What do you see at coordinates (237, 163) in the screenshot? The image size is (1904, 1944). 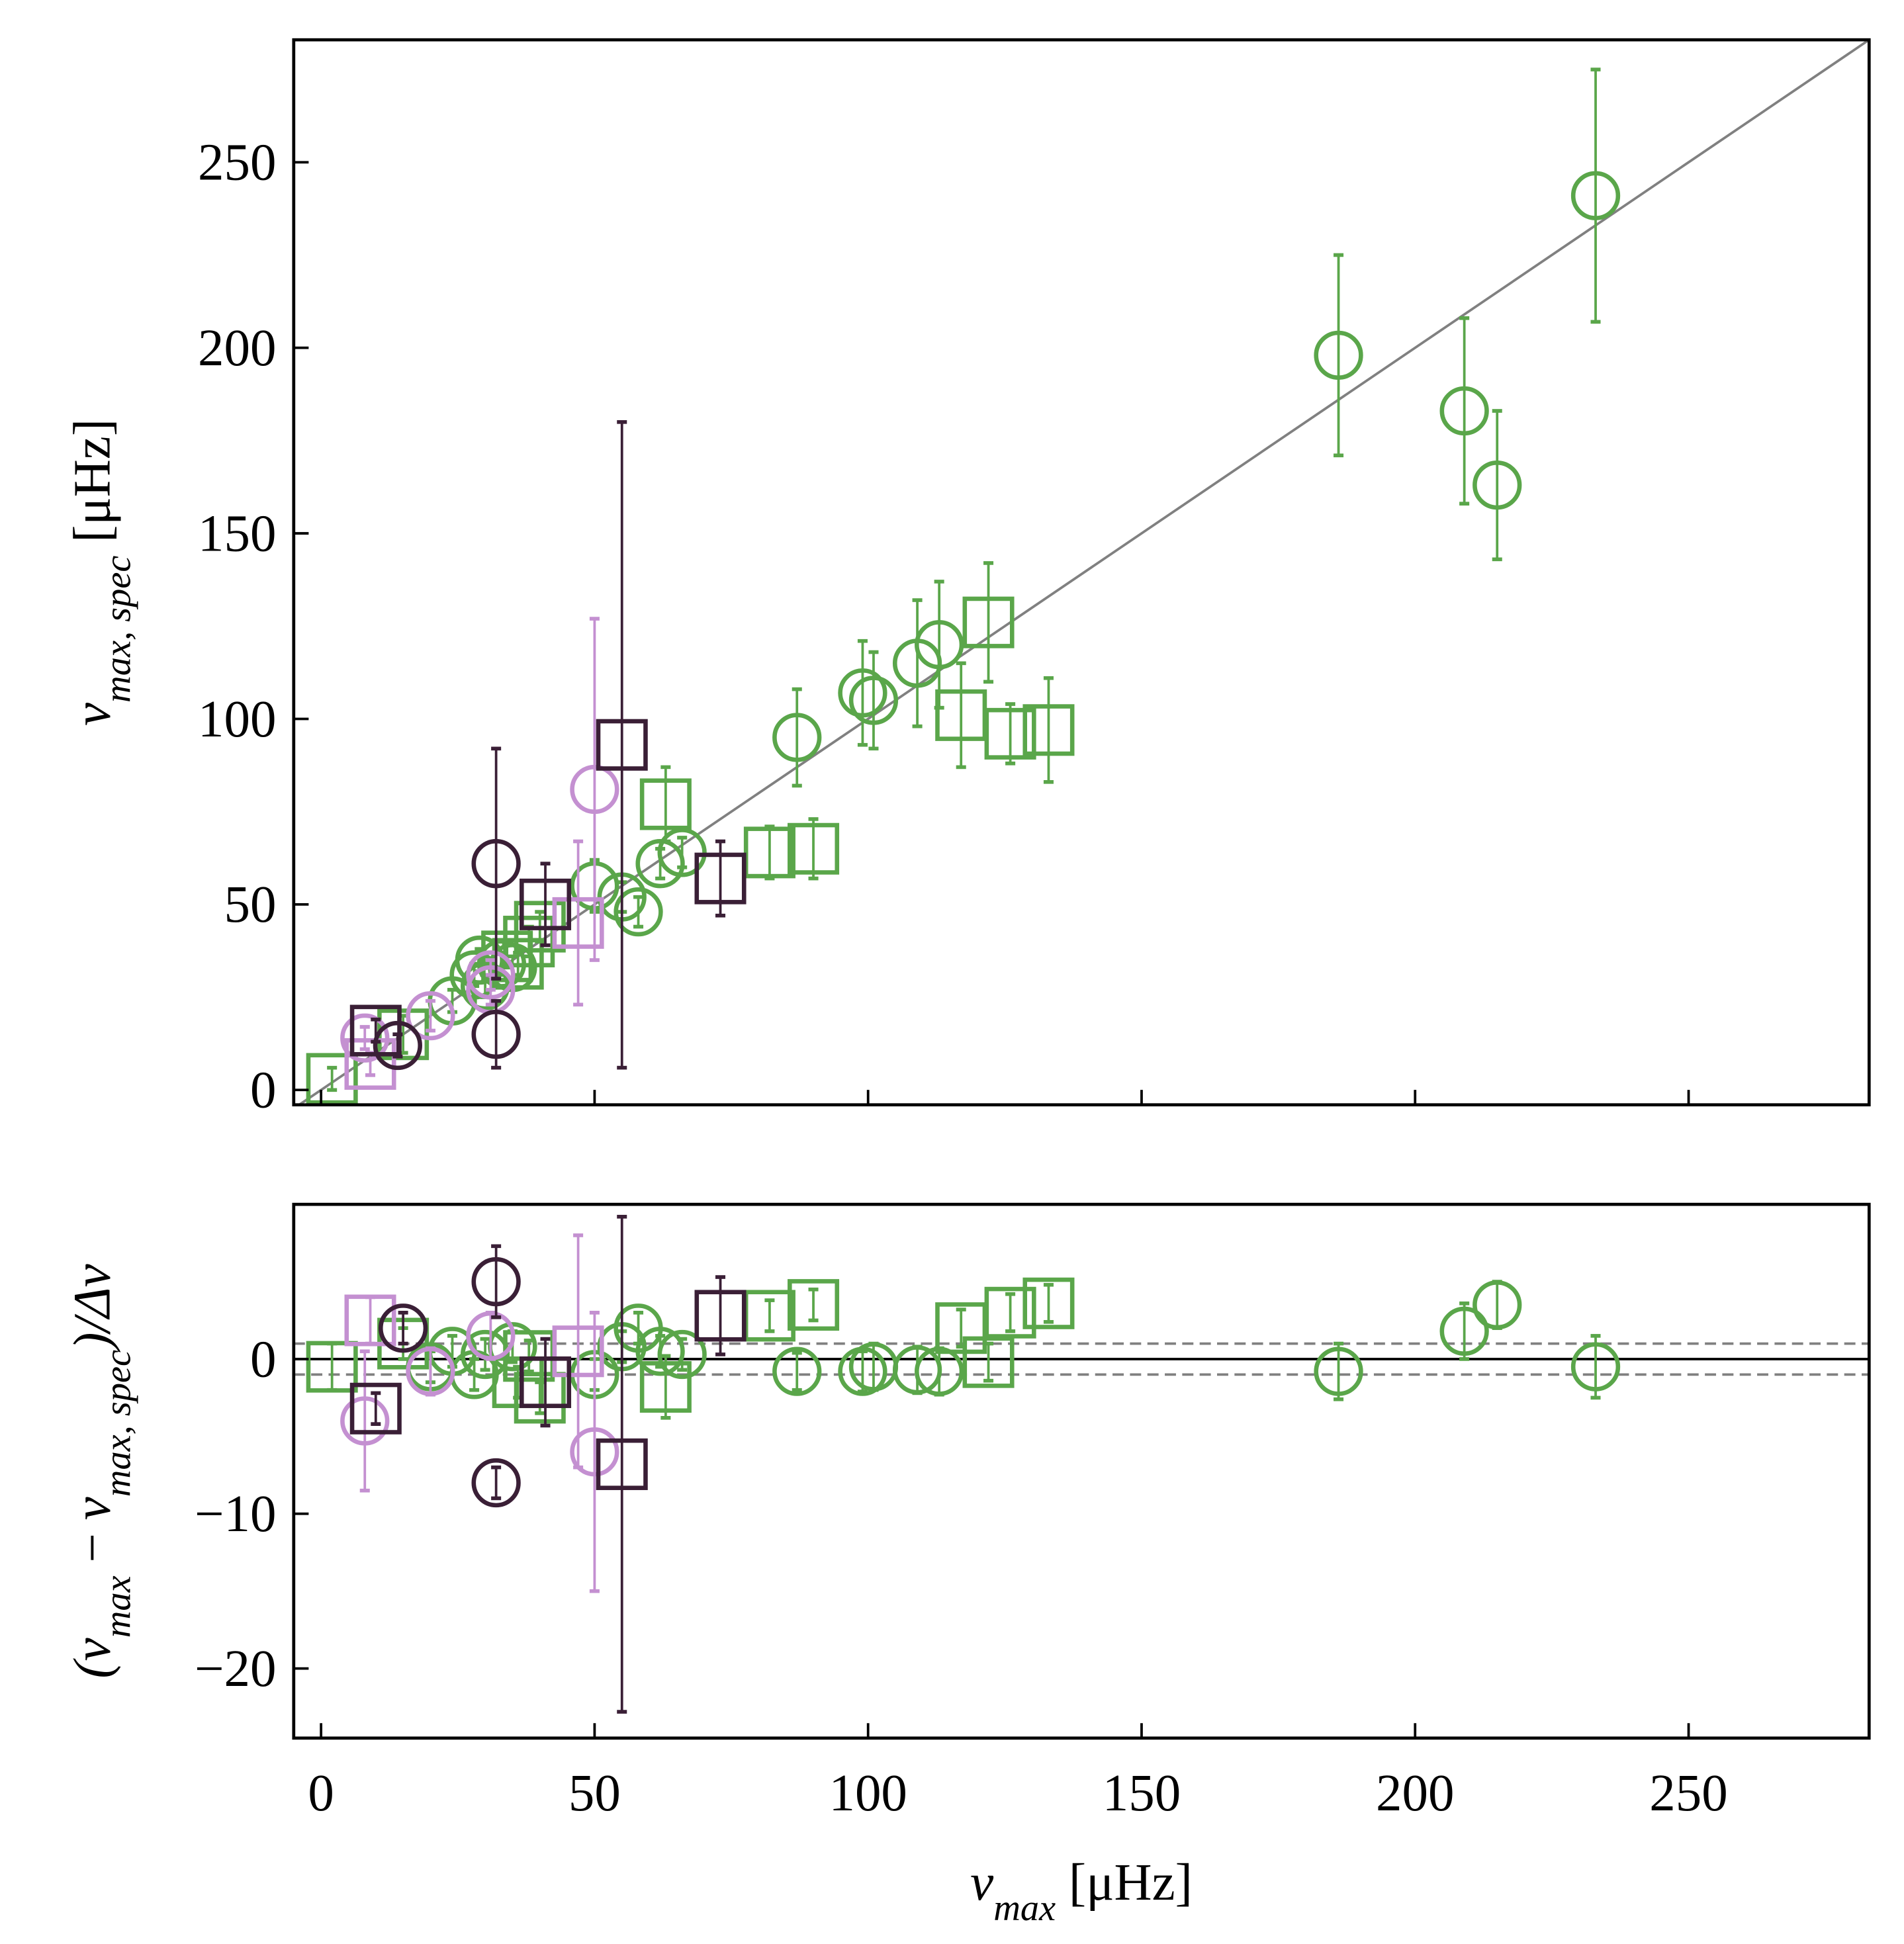 I see `y-tick-label: 250` at bounding box center [237, 163].